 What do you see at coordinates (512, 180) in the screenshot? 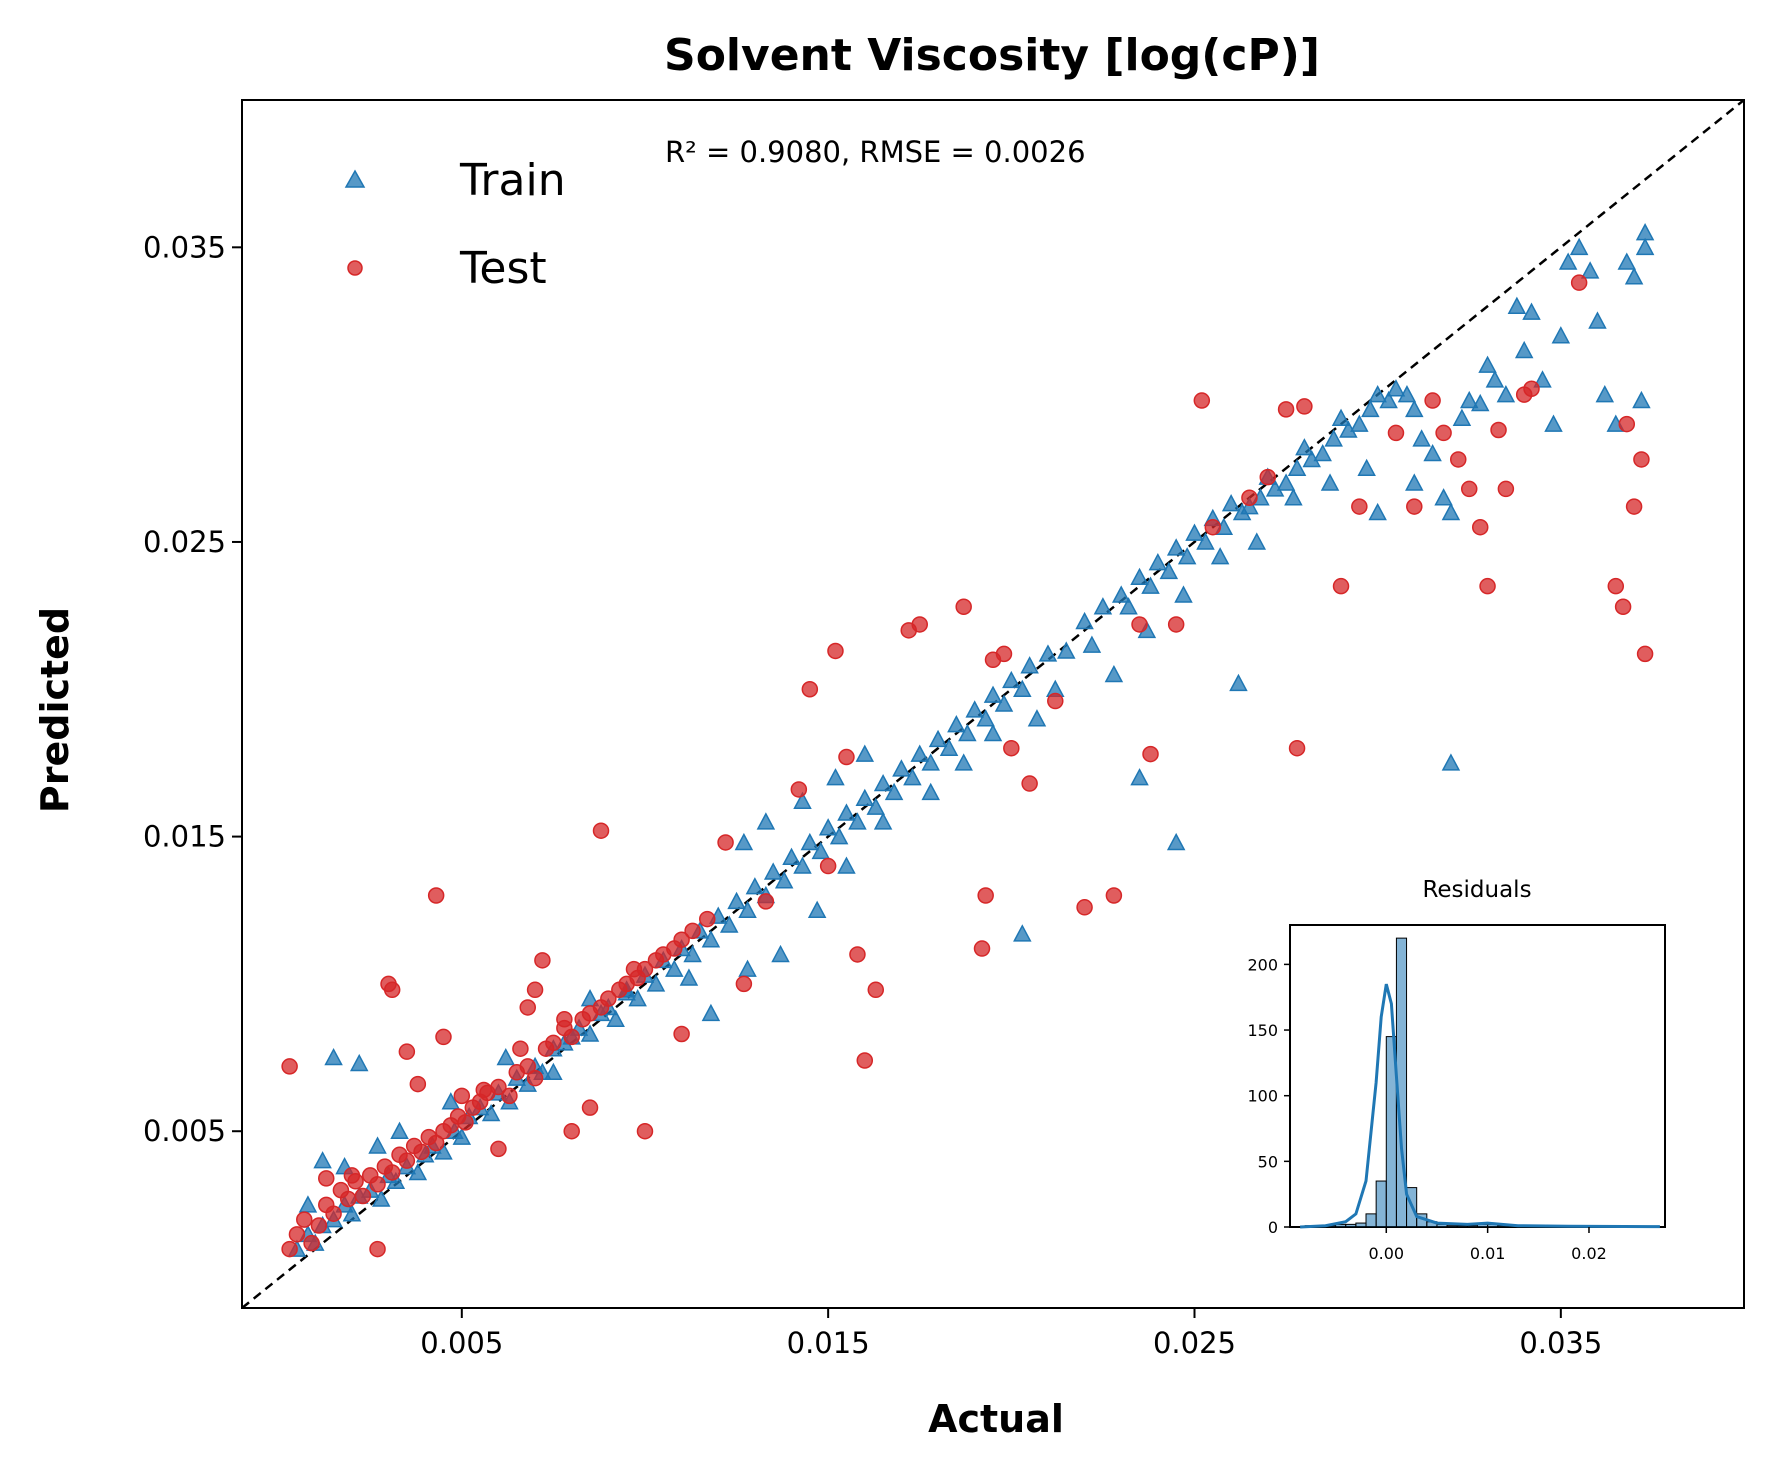
I see `legend-train-label: Train` at bounding box center [512, 180].